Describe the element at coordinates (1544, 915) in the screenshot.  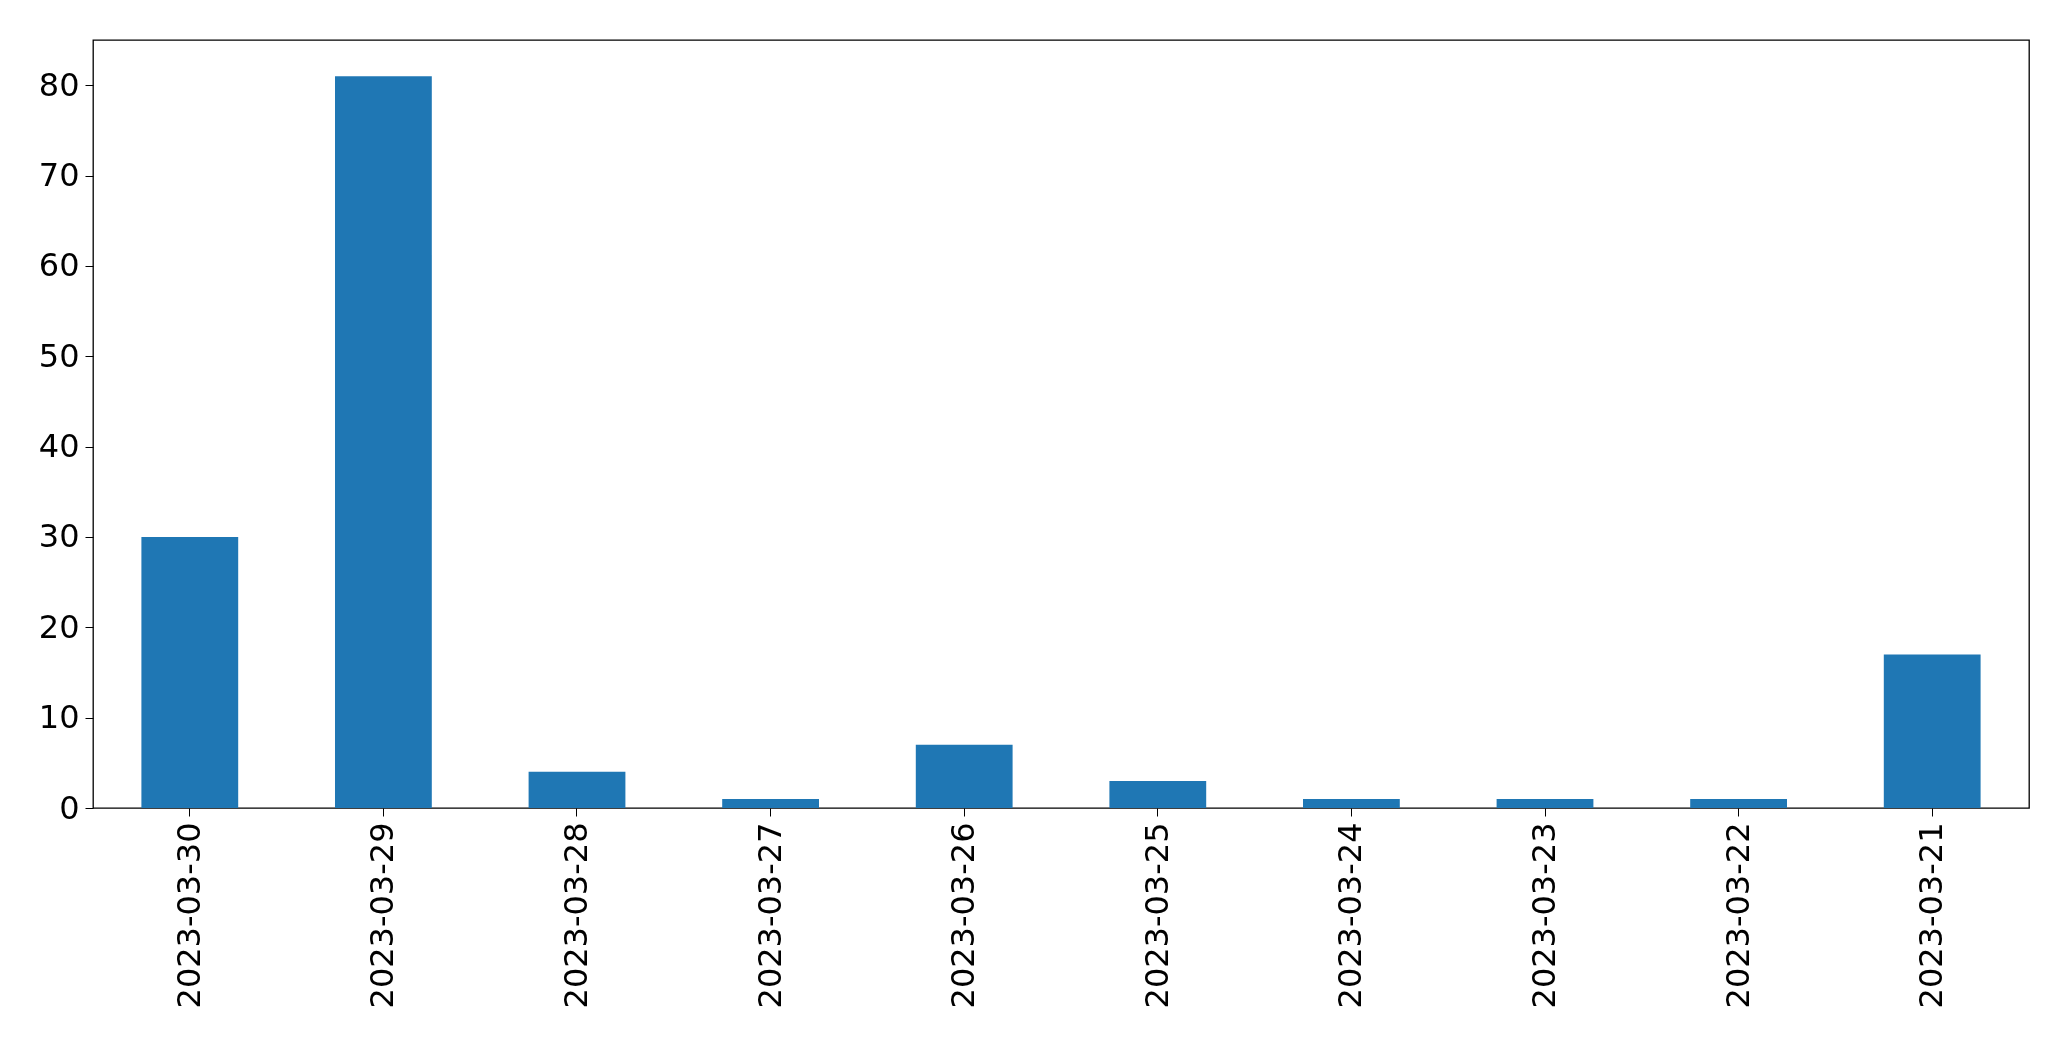
I see `x-tick-label: 2023-03-23` at that location.